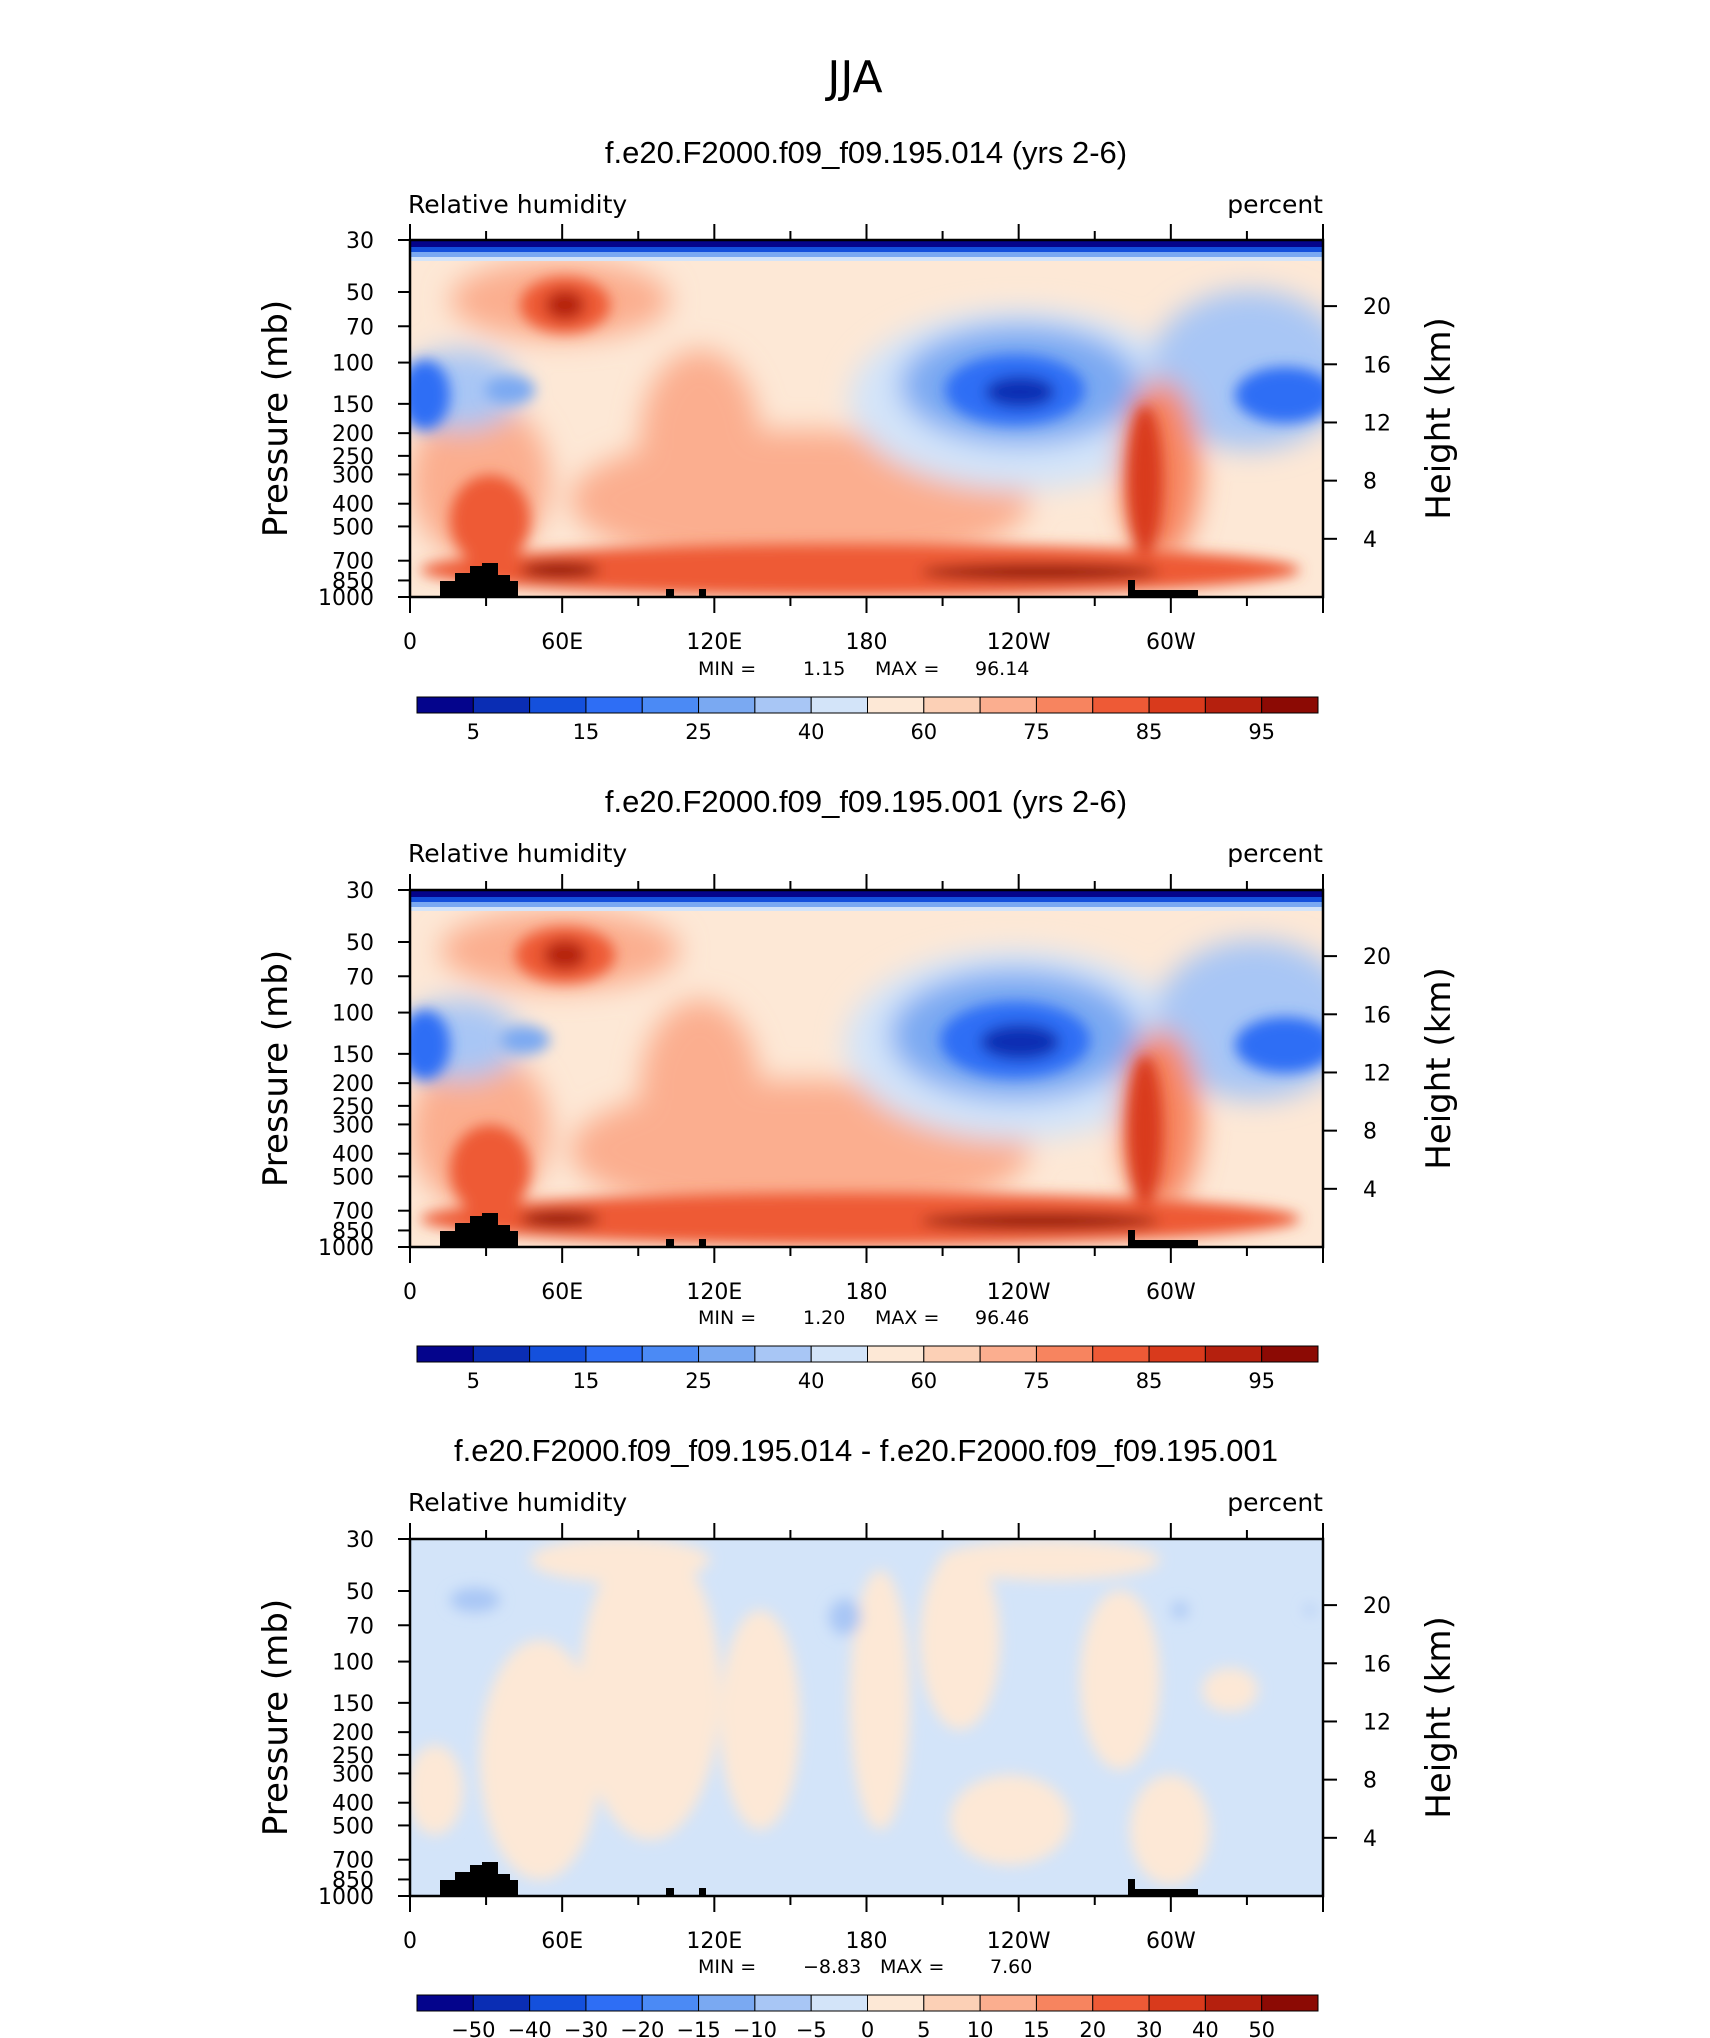  Describe the element at coordinates (698, 732) in the screenshot. I see `panel-1-colorbar-label: 25` at that location.